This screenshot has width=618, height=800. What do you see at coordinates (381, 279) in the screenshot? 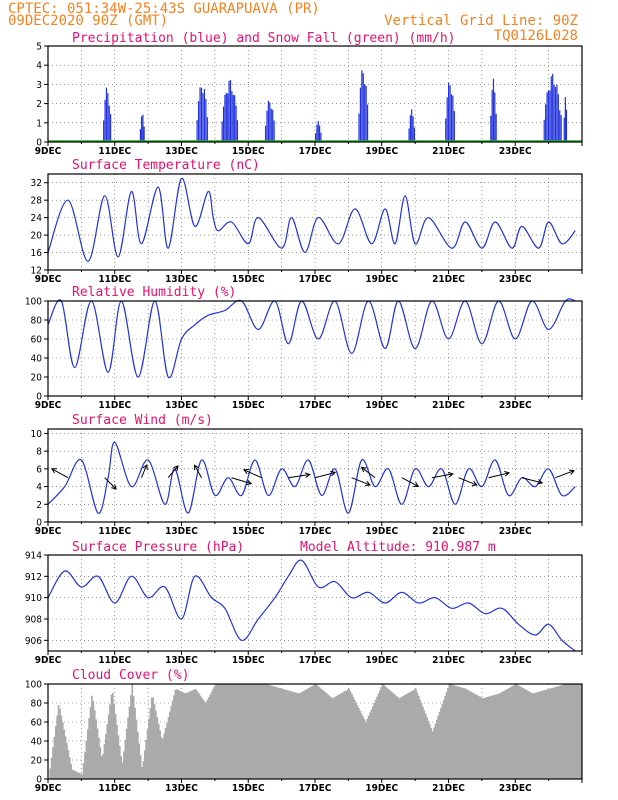
I see `temperature-xtick-label: 19DEC` at bounding box center [381, 279].